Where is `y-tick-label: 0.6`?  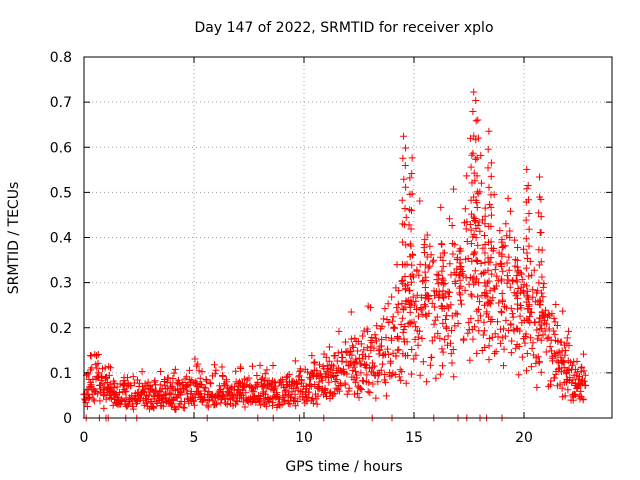
y-tick-label: 0.6 is located at coordinates (61, 148).